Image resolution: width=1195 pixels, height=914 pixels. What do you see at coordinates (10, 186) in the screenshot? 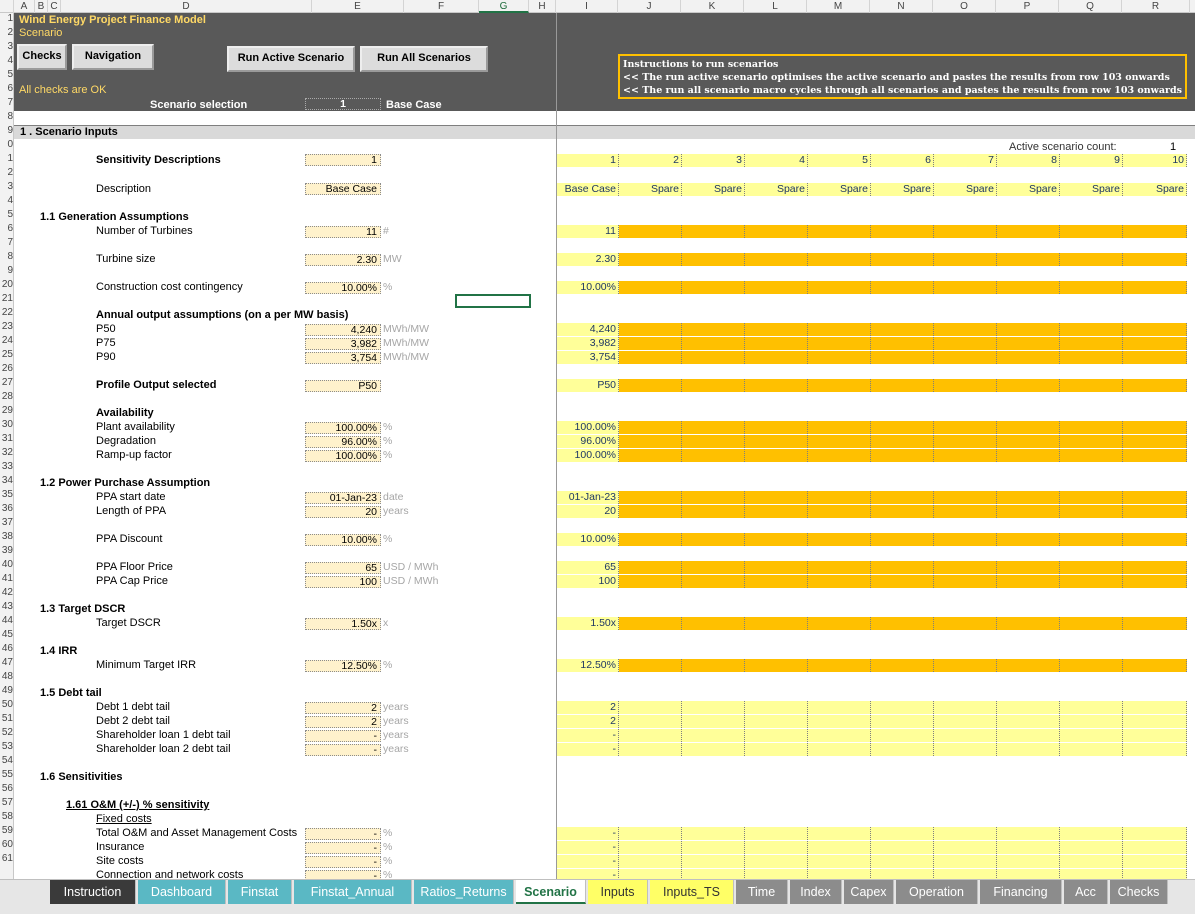
I see `row-header: 3` at bounding box center [10, 186].